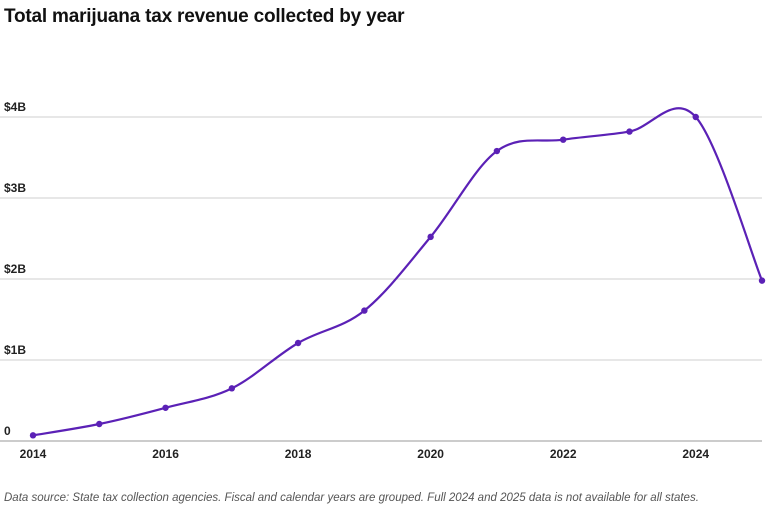  Describe the element at coordinates (430, 454) in the screenshot. I see `x-tick-label: 2020` at that location.